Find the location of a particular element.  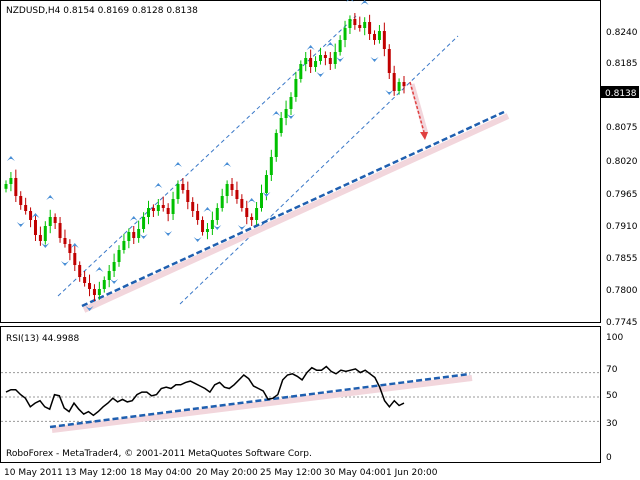

rsi-trendline-shadow is located at coordinates (262, 404).